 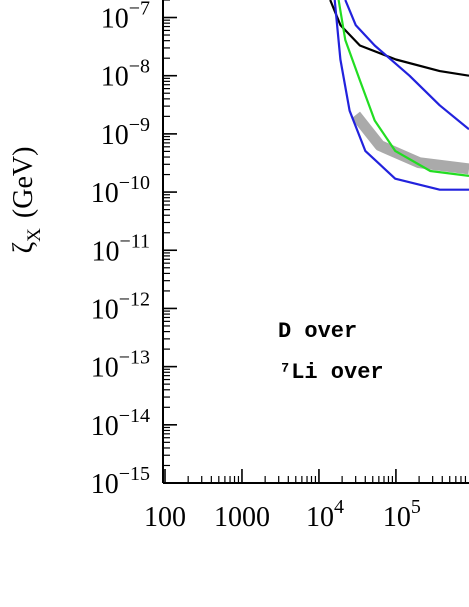 I want to click on y-tick-exponent: −12, so click(x=134, y=299).